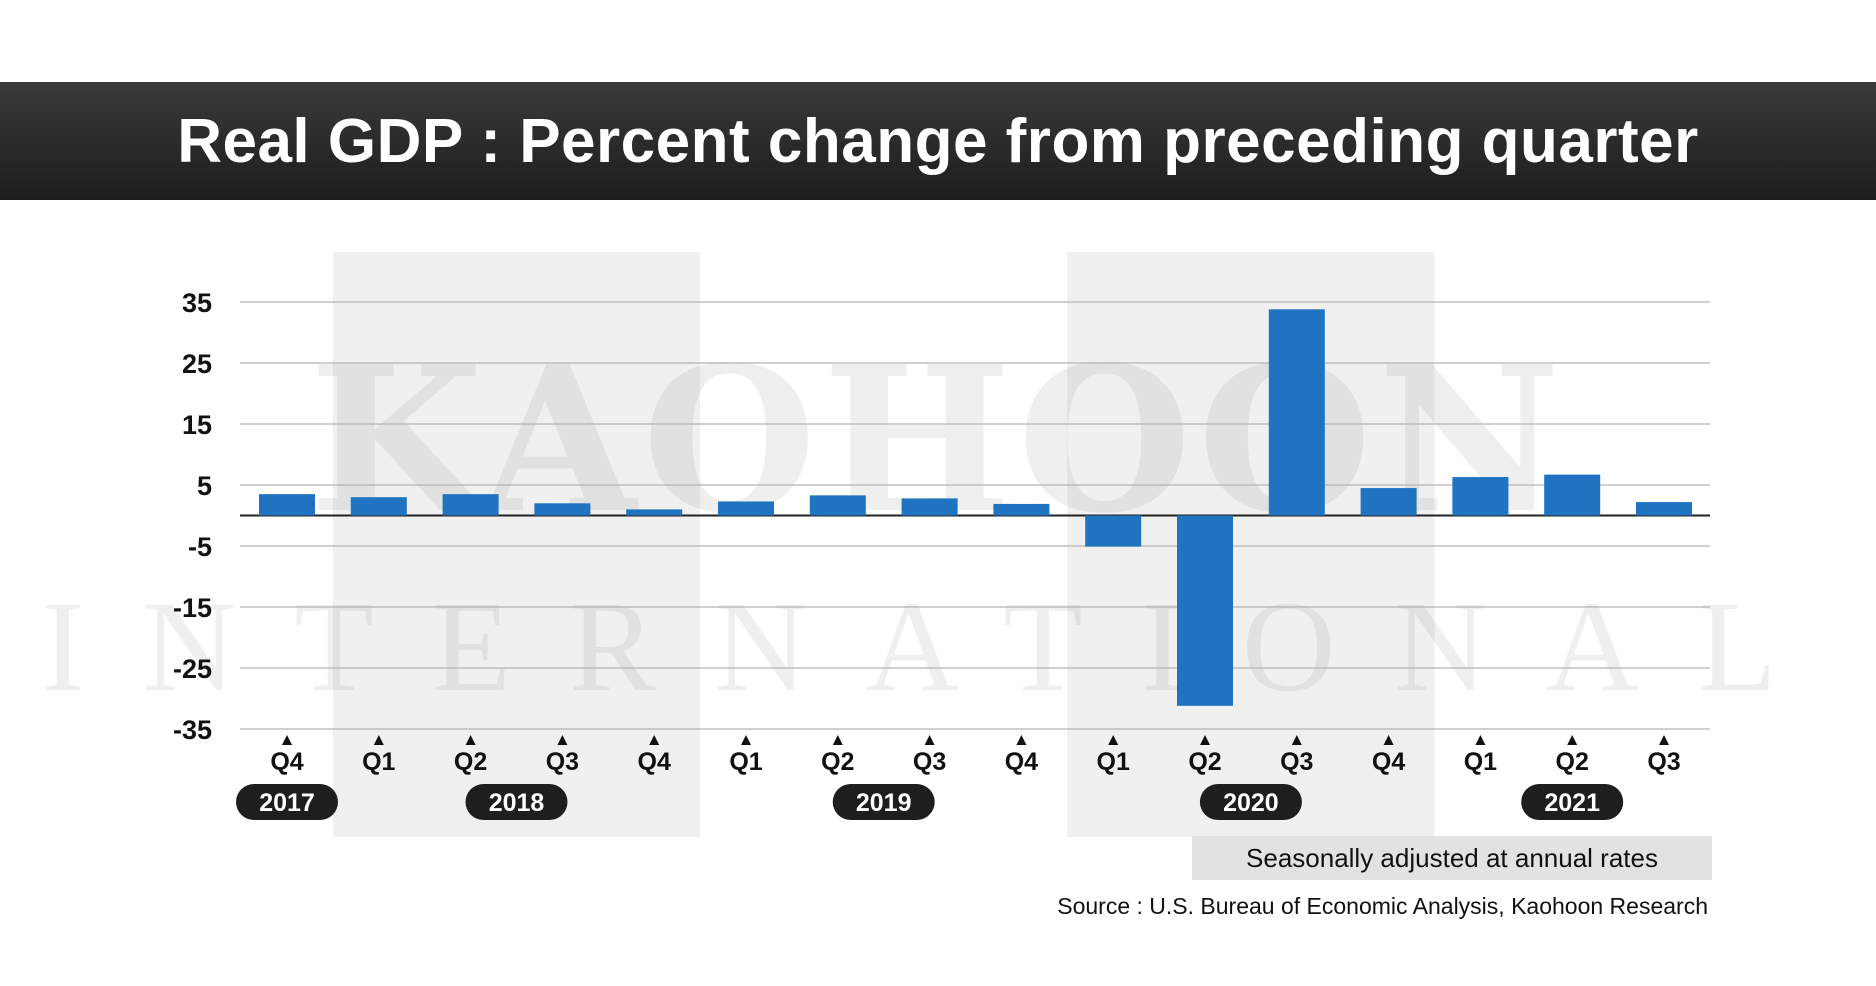 The width and height of the screenshot is (1876, 986). I want to click on y-tick-label: -5, so click(200, 547).